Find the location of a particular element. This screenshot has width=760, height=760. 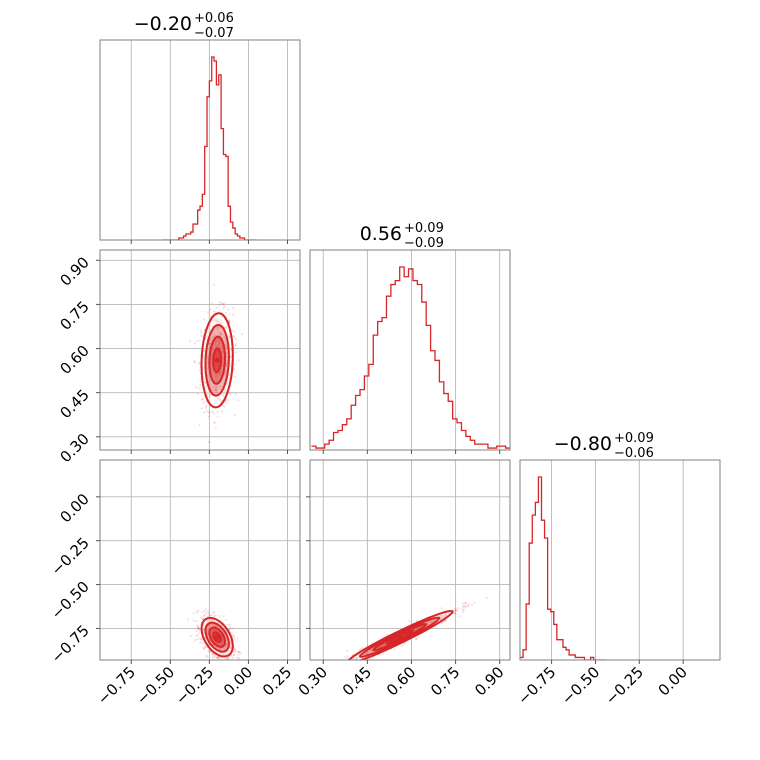

density-peak is located at coordinates (217, 637).